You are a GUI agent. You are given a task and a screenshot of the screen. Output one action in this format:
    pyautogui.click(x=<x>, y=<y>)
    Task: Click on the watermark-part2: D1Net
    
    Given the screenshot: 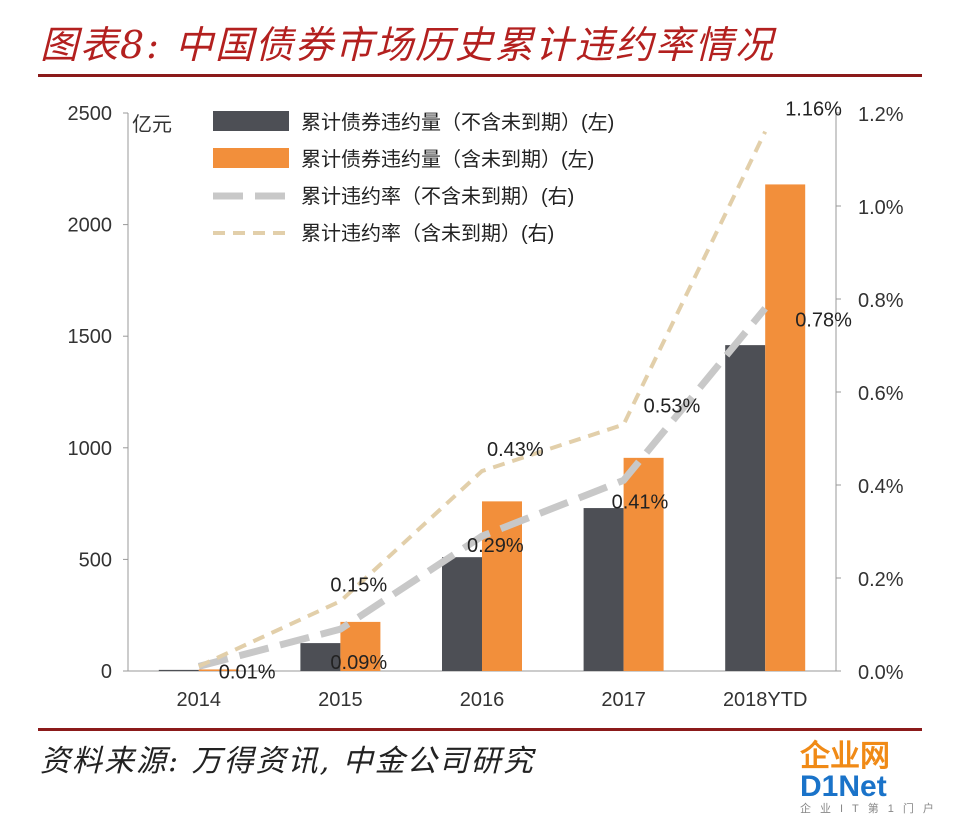 What is the action you would take?
    pyautogui.click(x=843, y=786)
    